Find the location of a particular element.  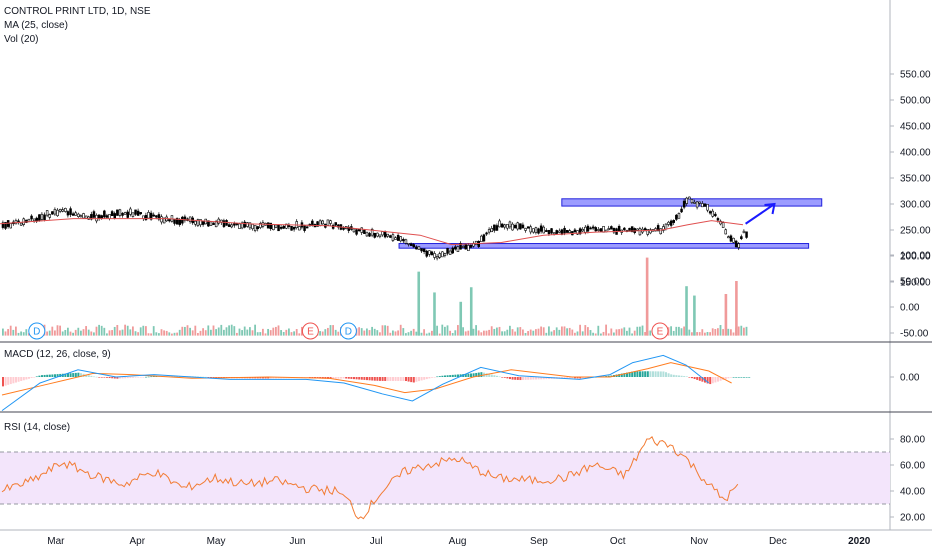

time-tick-label: Jul is located at coordinates (376, 541).